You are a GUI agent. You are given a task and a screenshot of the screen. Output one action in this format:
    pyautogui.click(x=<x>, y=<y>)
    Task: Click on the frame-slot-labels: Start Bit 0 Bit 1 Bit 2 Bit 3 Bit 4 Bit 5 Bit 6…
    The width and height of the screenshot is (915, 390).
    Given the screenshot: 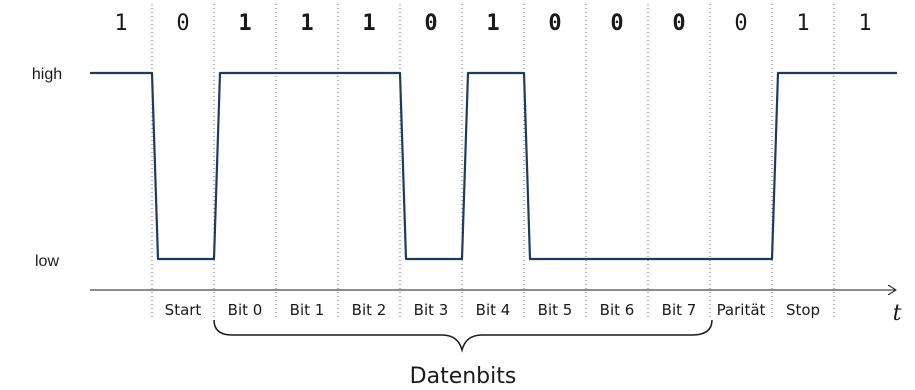 What is the action you would take?
    pyautogui.click(x=492, y=310)
    